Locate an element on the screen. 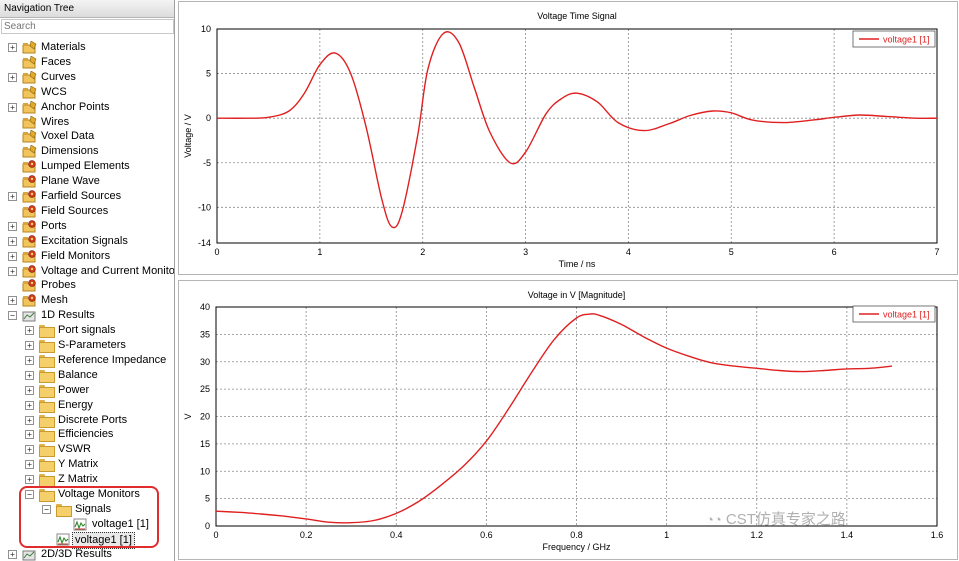 This screenshot has height=561, width=959. tree-item: − Signals is located at coordinates (87, 509).